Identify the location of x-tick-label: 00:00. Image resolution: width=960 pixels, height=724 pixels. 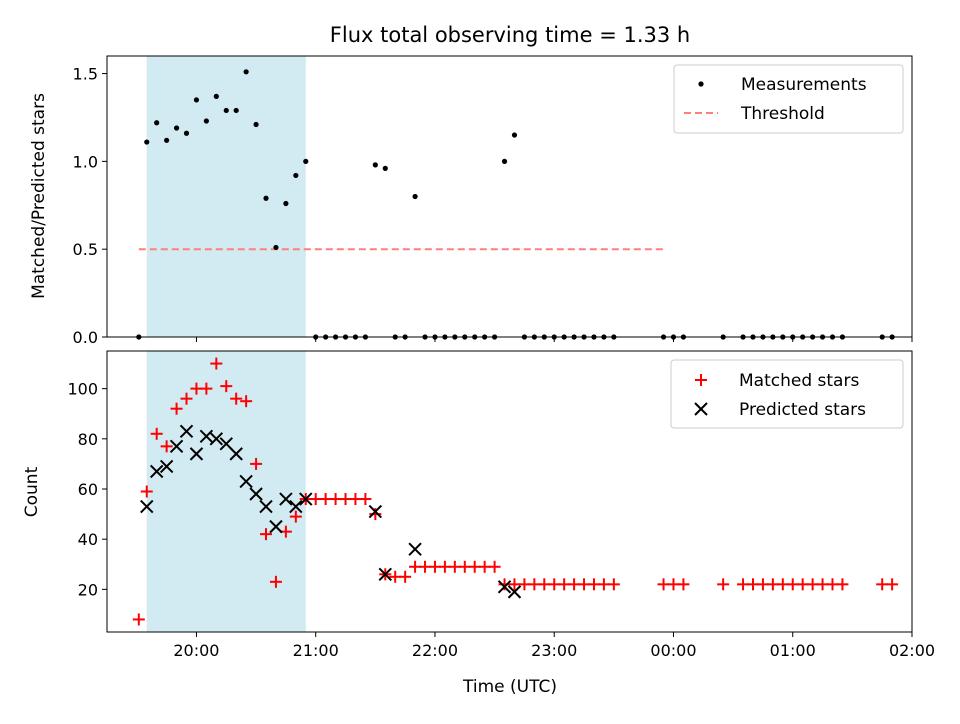
(673, 650).